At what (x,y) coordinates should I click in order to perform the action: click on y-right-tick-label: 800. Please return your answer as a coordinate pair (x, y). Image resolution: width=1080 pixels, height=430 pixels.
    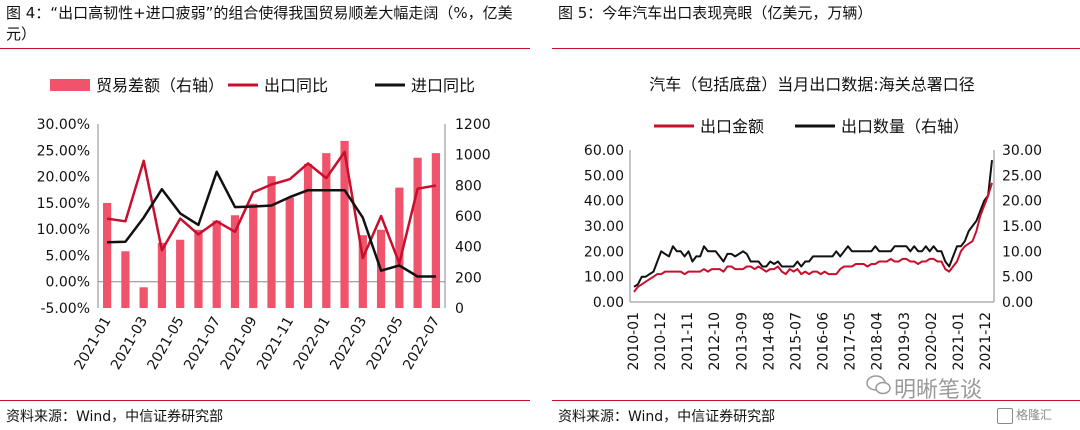
    Looking at the image, I should click on (468, 186).